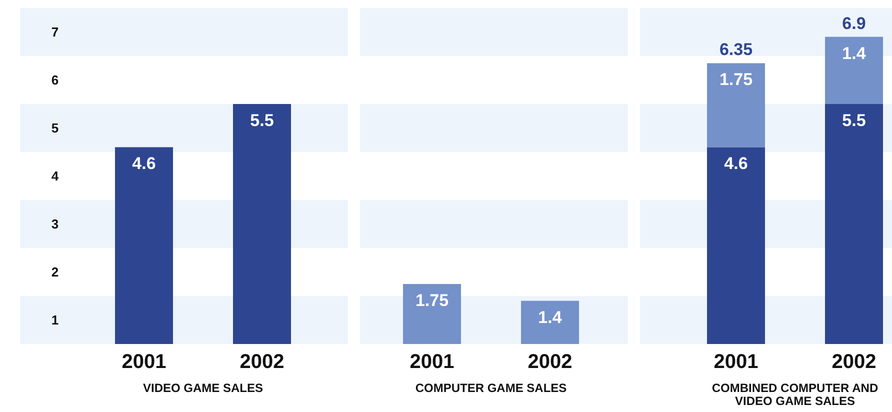 Image resolution: width=892 pixels, height=412 pixels. What do you see at coordinates (203, 388) in the screenshot?
I see `x-axis-title: VIDEO GAME SALES` at bounding box center [203, 388].